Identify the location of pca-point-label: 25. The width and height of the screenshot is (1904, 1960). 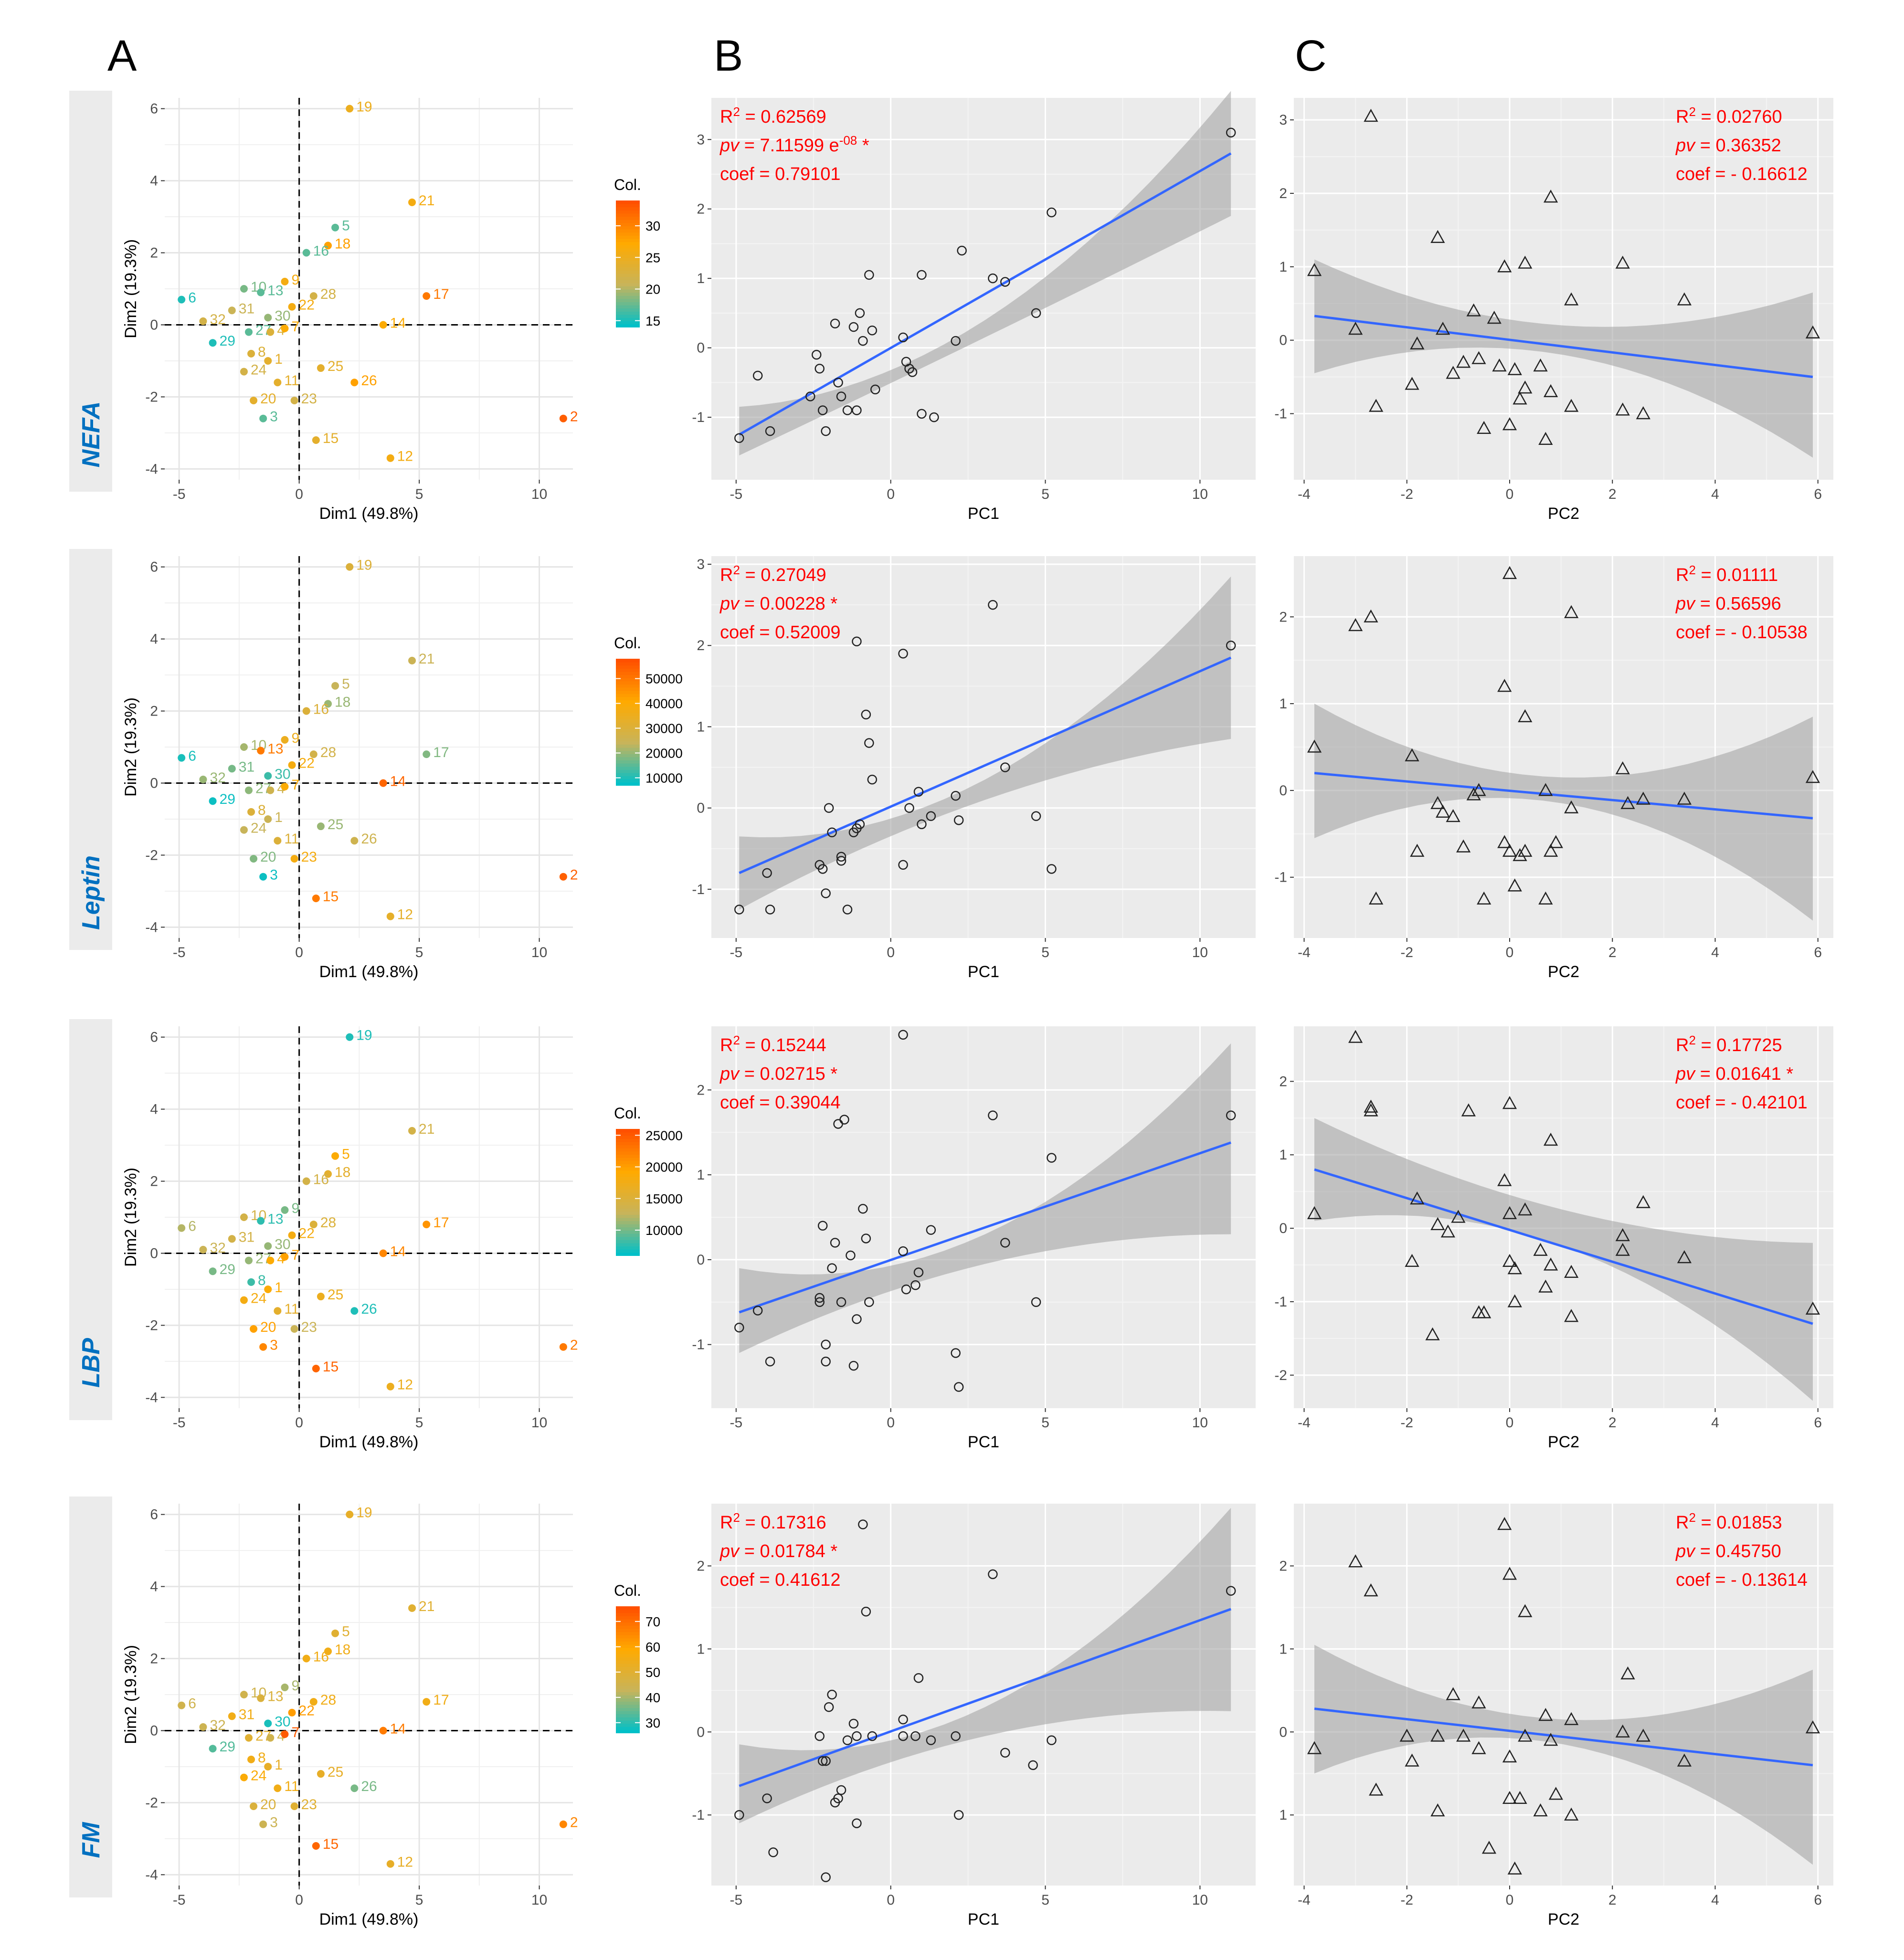
(335, 824).